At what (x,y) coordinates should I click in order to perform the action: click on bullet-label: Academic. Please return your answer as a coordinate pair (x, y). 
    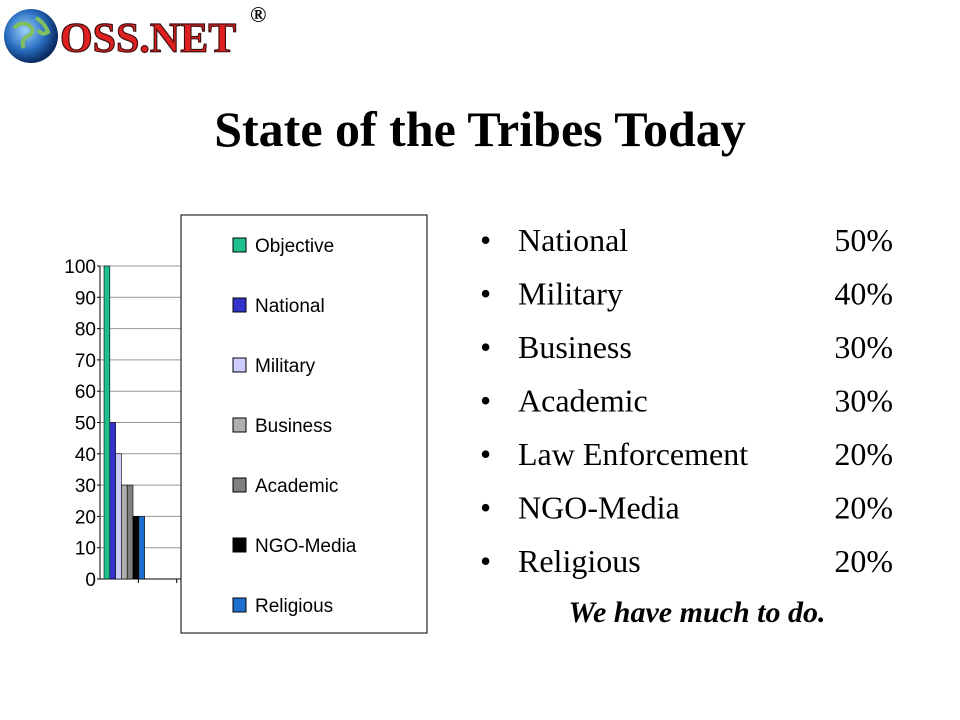
    Looking at the image, I should click on (583, 401).